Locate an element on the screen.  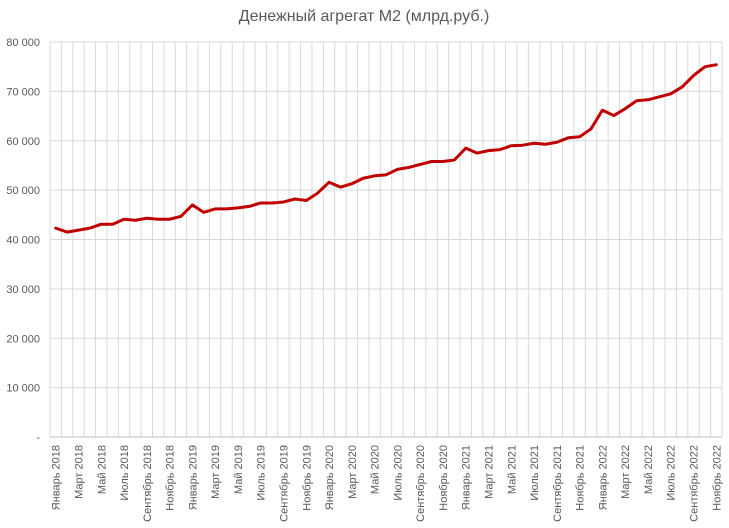
x-tick-label: Январь 2022 is located at coordinates (603, 477).